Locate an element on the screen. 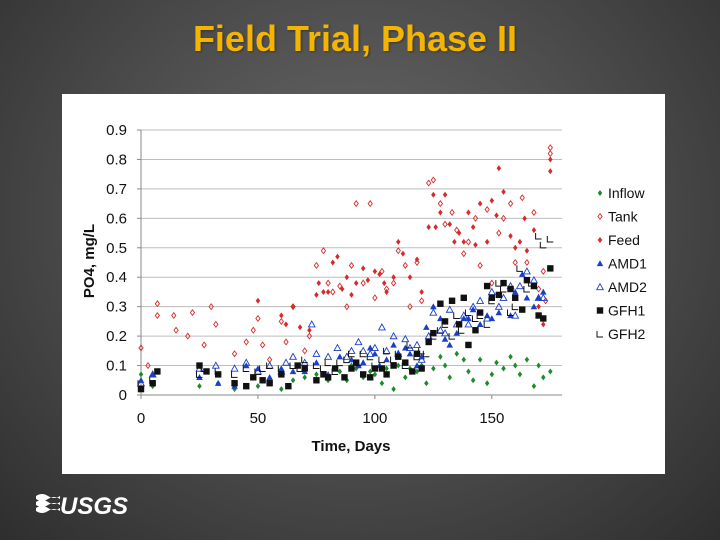 This screenshot has width=720, height=540. legend-label-amd2: AMD2 is located at coordinates (627, 287).